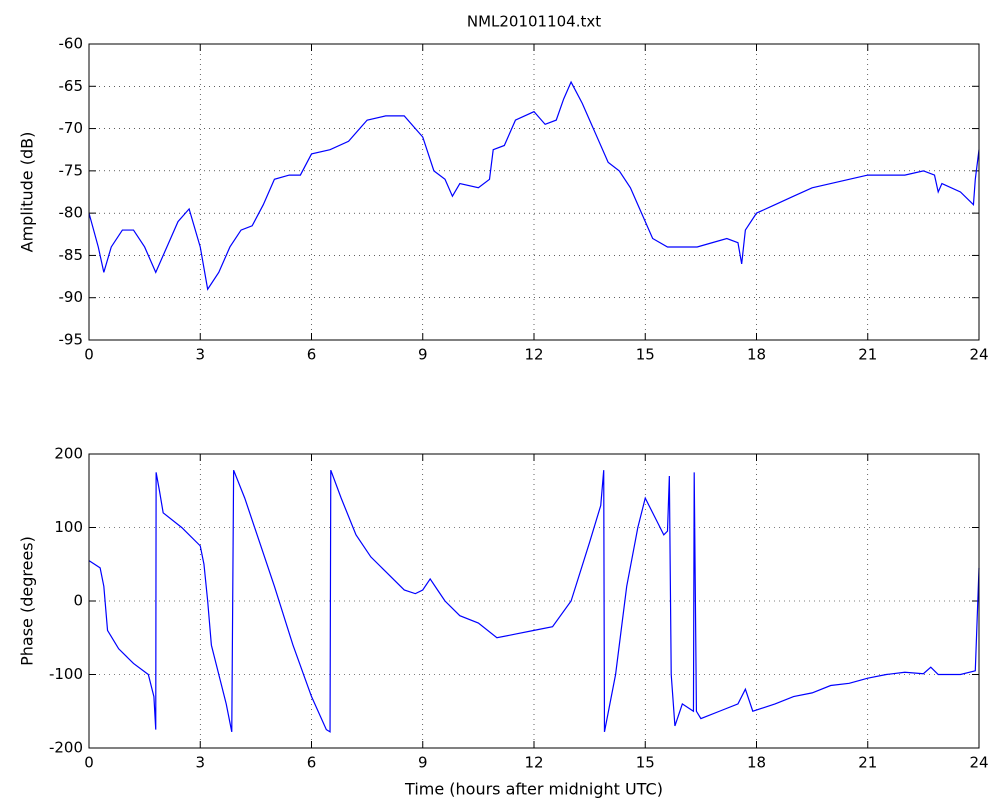 The image size is (998, 806). What do you see at coordinates (534, 22) in the screenshot?
I see `chart-title: NML20101104.txt` at bounding box center [534, 22].